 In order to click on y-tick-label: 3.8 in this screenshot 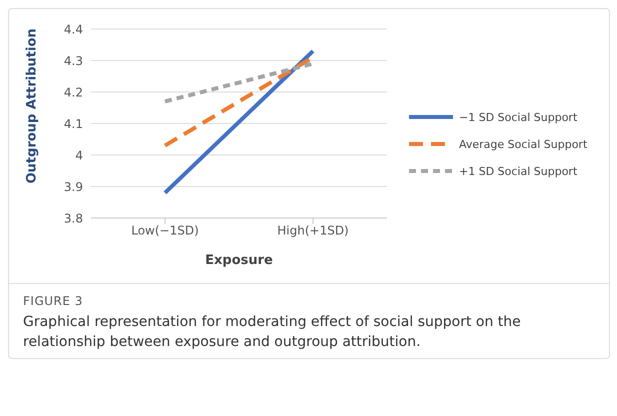, I will do `click(73, 218)`.